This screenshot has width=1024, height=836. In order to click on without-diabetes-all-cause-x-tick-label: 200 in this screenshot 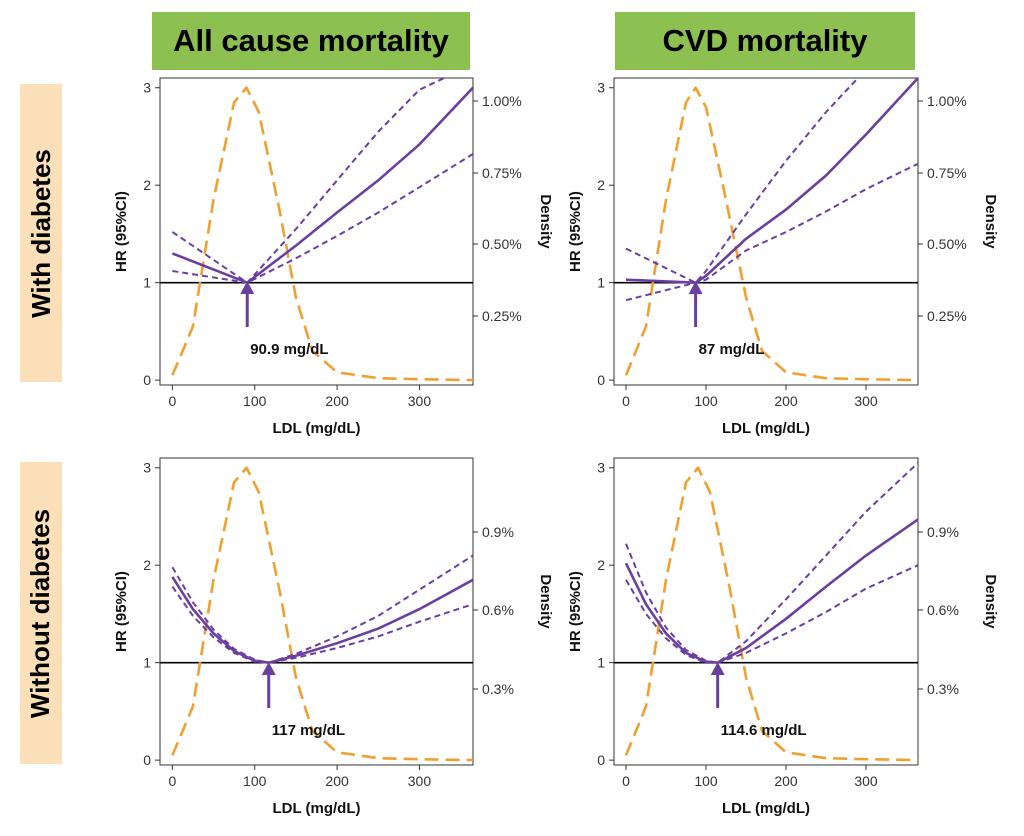, I will do `click(337, 781)`.